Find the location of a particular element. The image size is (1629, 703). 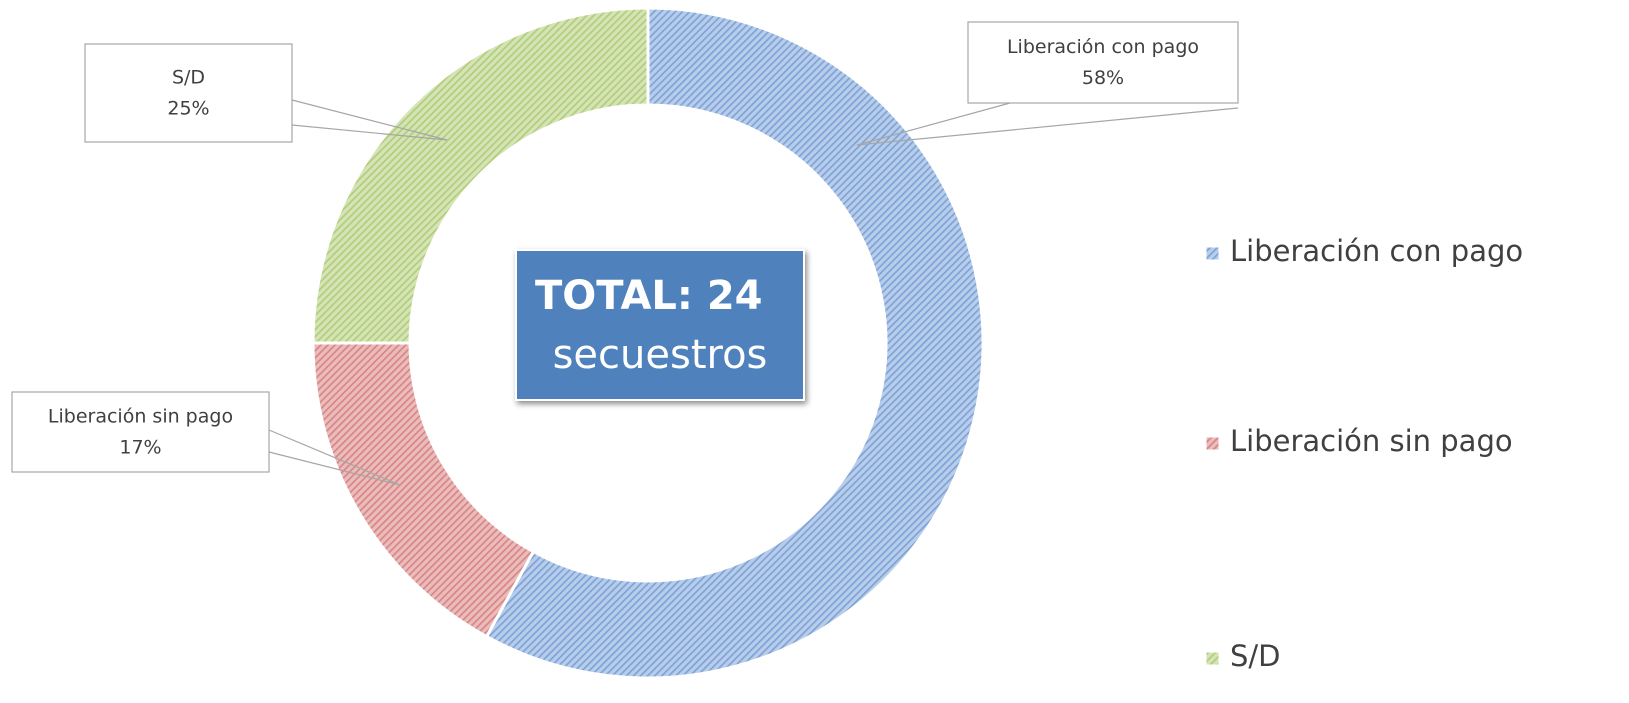

callout-category: S/D is located at coordinates (188, 78).